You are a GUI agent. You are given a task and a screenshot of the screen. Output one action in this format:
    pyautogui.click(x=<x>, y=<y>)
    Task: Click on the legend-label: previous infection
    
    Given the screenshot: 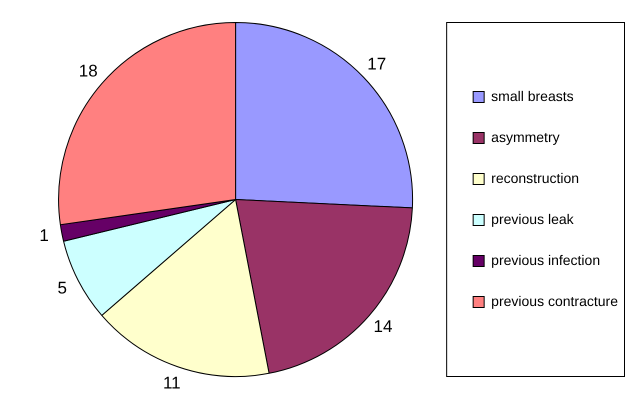 What is the action you would take?
    pyautogui.click(x=545, y=260)
    